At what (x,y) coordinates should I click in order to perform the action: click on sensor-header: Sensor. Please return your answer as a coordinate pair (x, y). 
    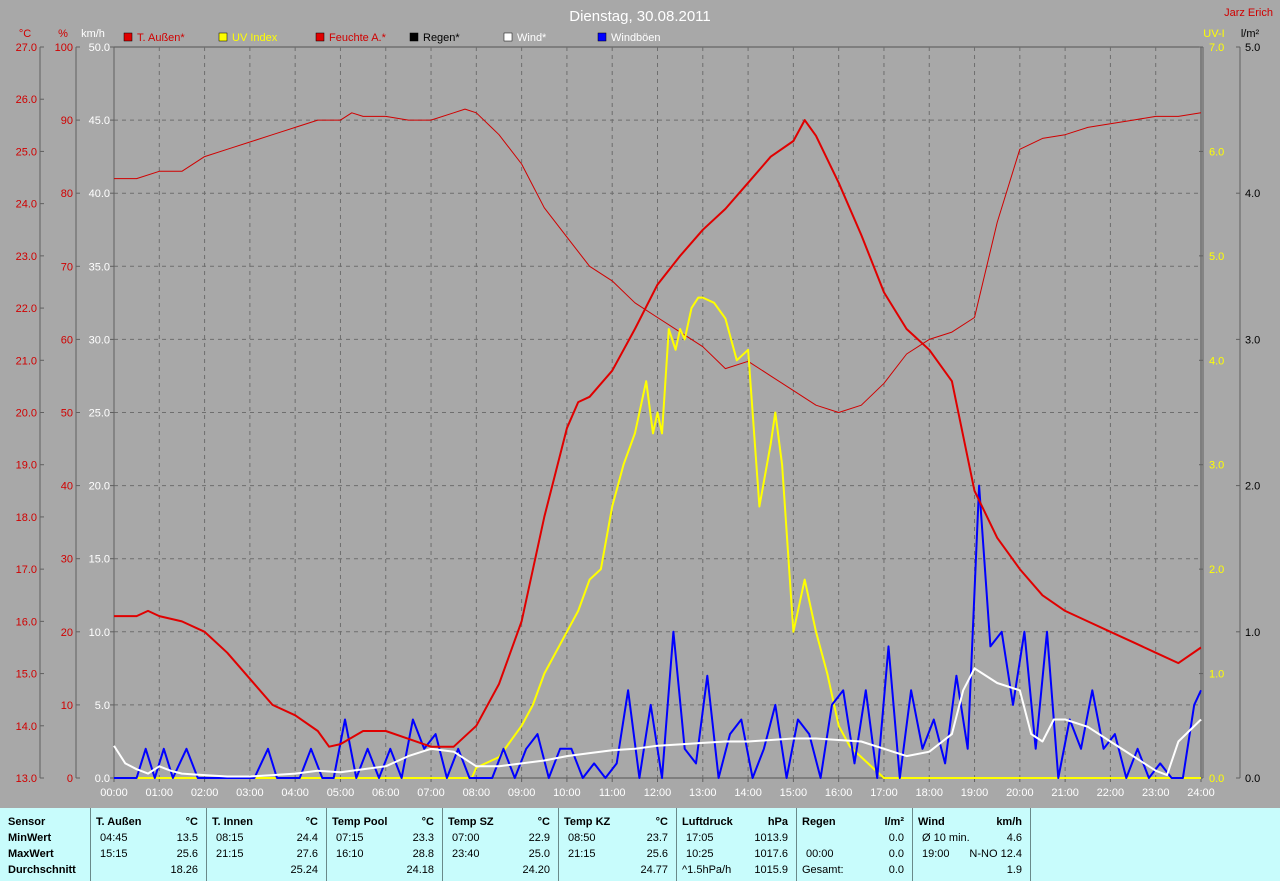
    Looking at the image, I should click on (27, 822).